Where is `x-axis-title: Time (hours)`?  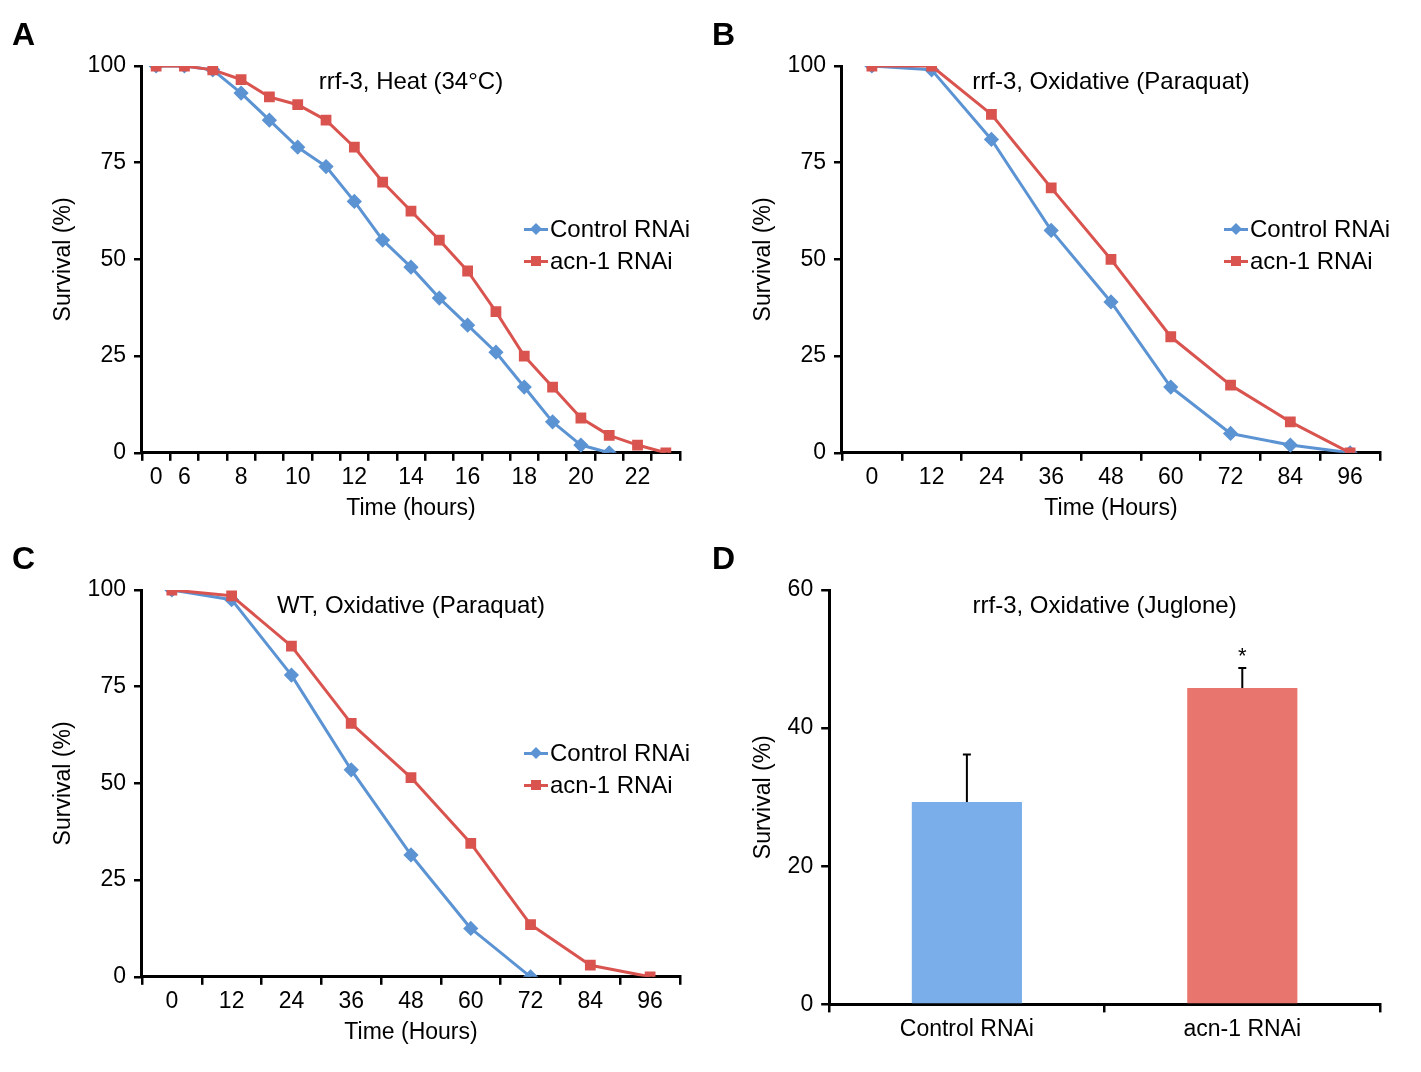 x-axis-title: Time (hours) is located at coordinates (411, 506).